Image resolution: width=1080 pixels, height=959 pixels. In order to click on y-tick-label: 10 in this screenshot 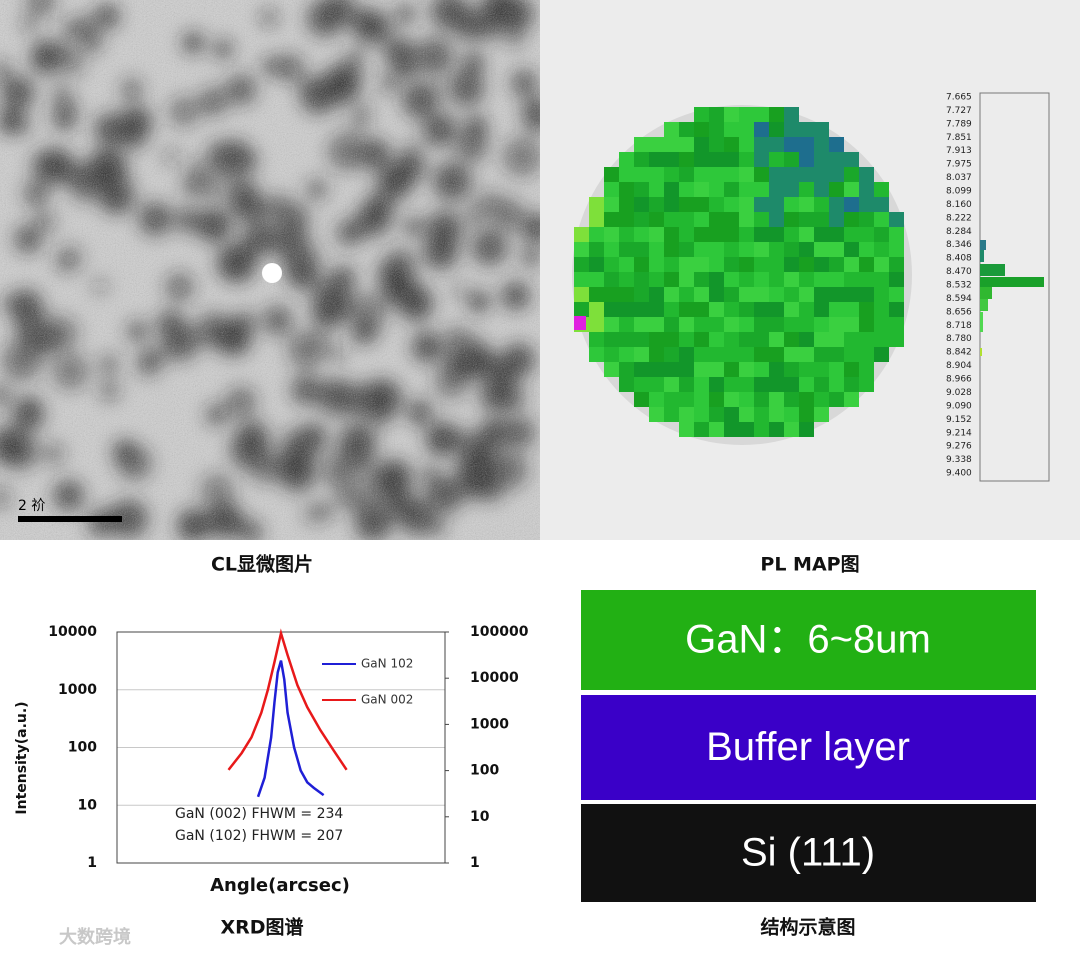, I will do `click(88, 805)`.